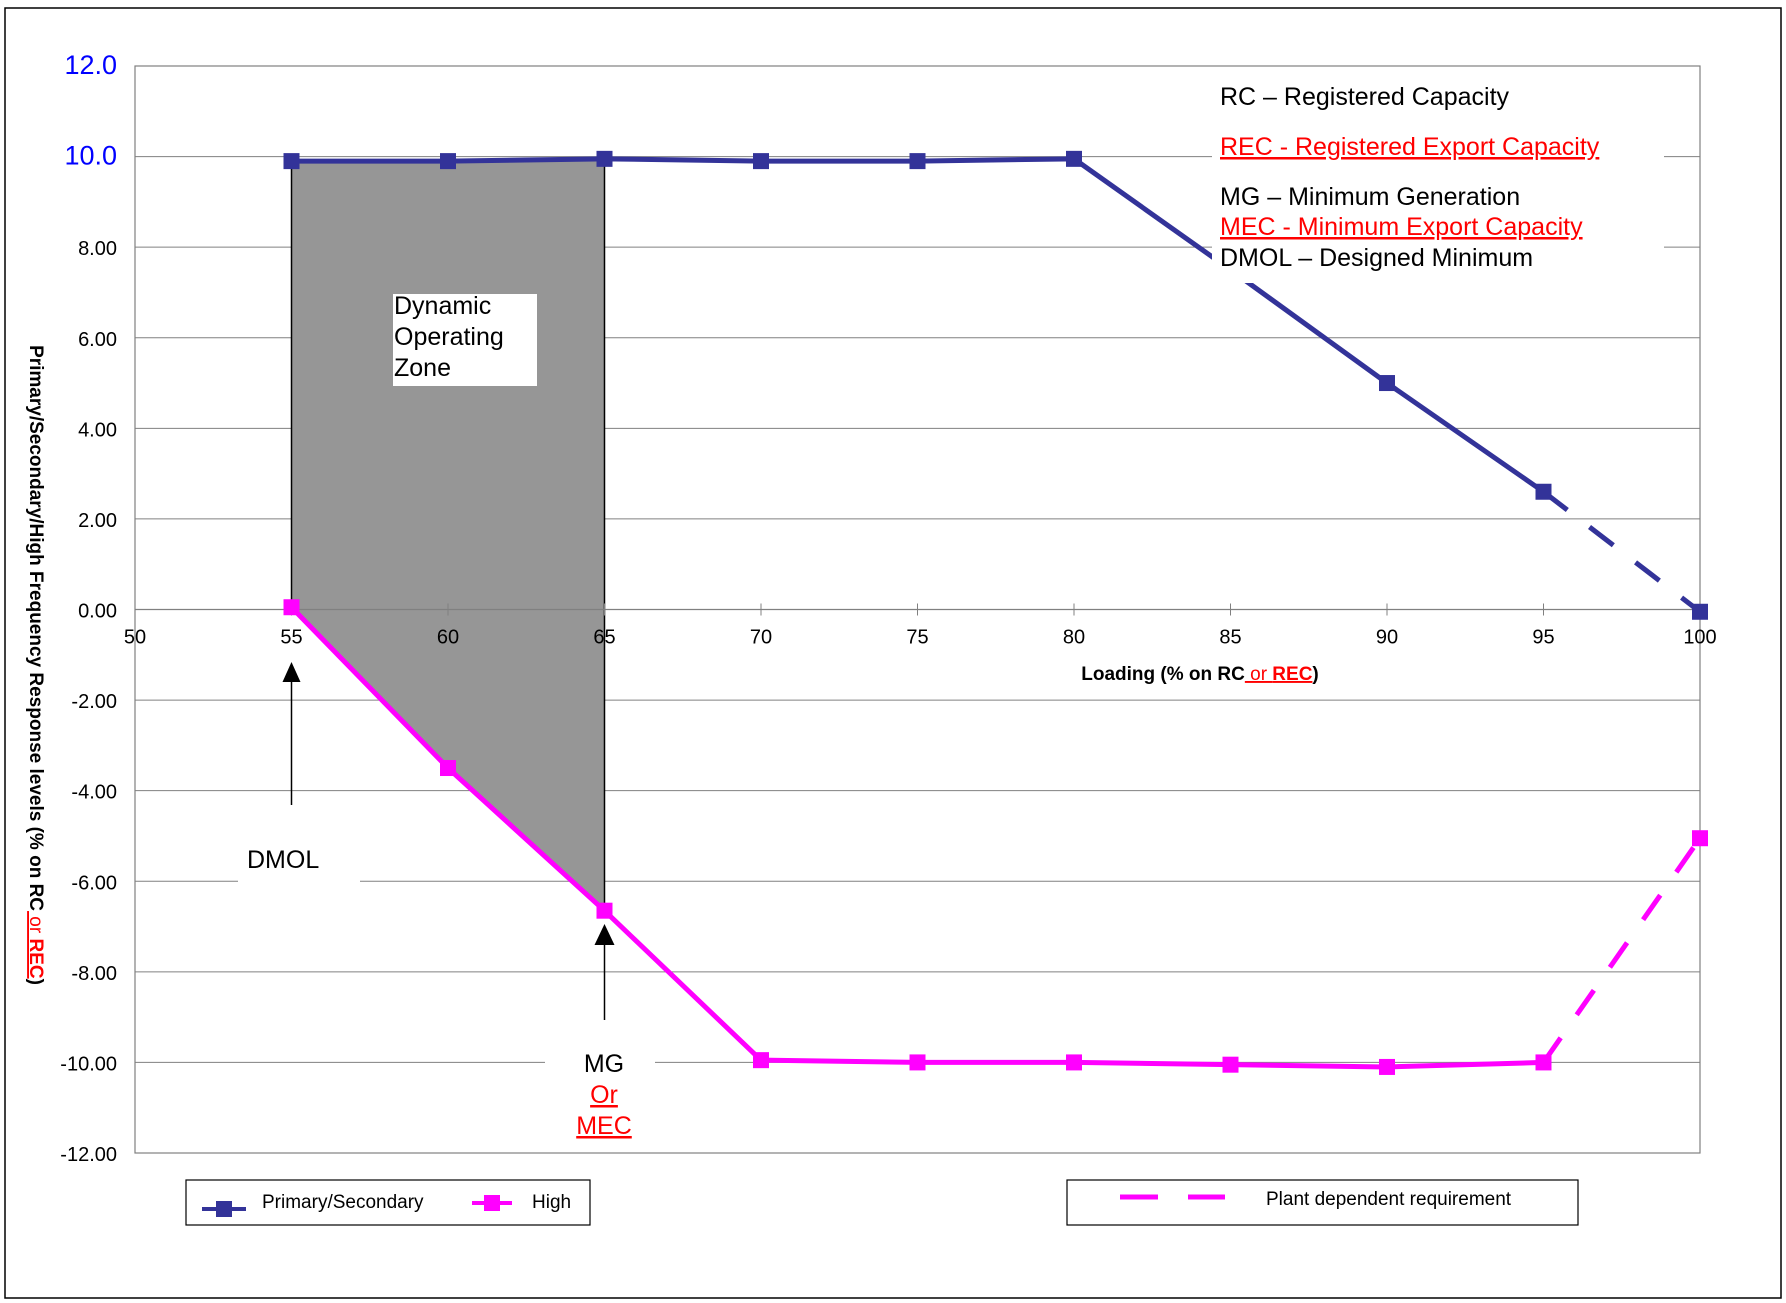 Image resolution: width=1786 pixels, height=1303 pixels. What do you see at coordinates (492, 1203) in the screenshot?
I see `legend-marker-high` at bounding box center [492, 1203].